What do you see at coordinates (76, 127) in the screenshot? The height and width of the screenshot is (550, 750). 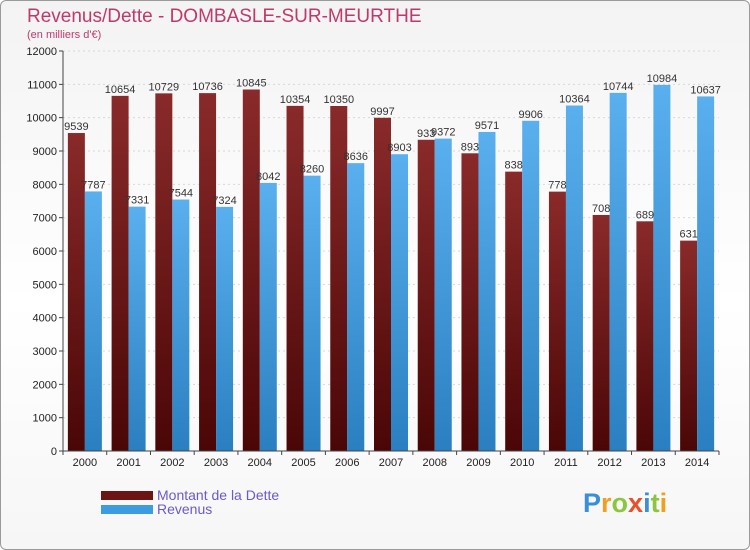 I see `data-label-debt-2000: 9539` at bounding box center [76, 127].